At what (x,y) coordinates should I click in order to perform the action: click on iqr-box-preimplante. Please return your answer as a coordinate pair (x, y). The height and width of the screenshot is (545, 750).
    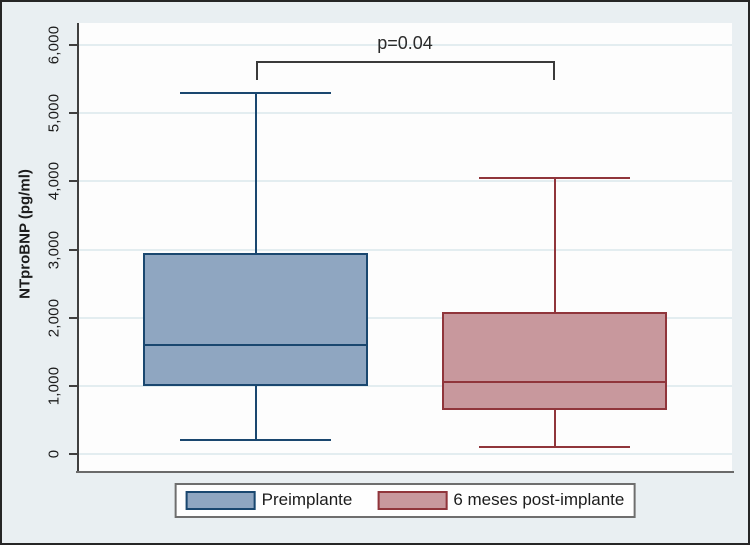
    Looking at the image, I should click on (255, 319).